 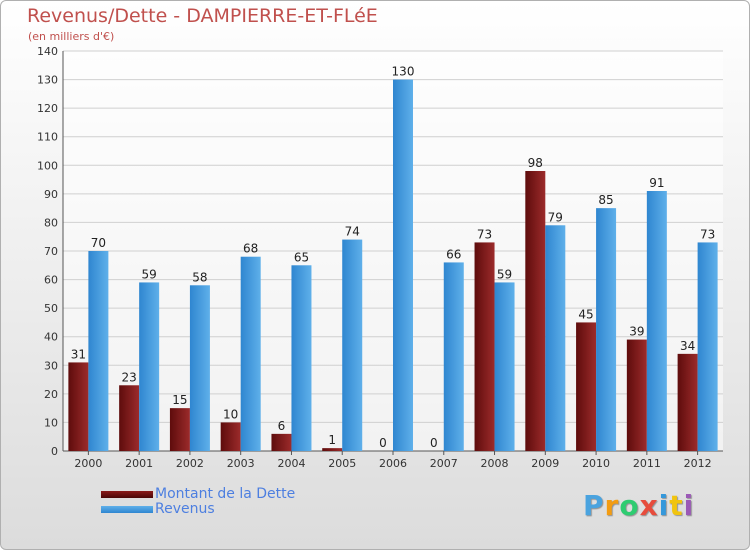 What do you see at coordinates (698, 463) in the screenshot?
I see `x-tick-label: 2012` at bounding box center [698, 463].